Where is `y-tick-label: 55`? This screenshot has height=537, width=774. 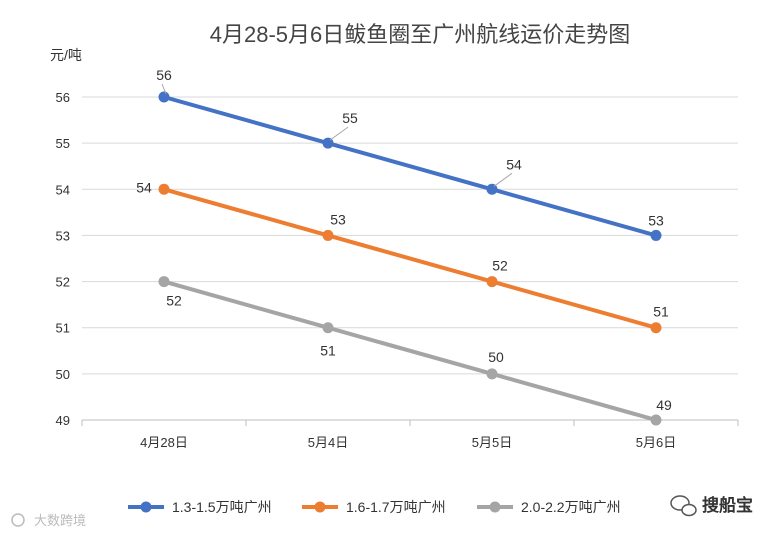 y-tick-label: 55 is located at coordinates (63, 143).